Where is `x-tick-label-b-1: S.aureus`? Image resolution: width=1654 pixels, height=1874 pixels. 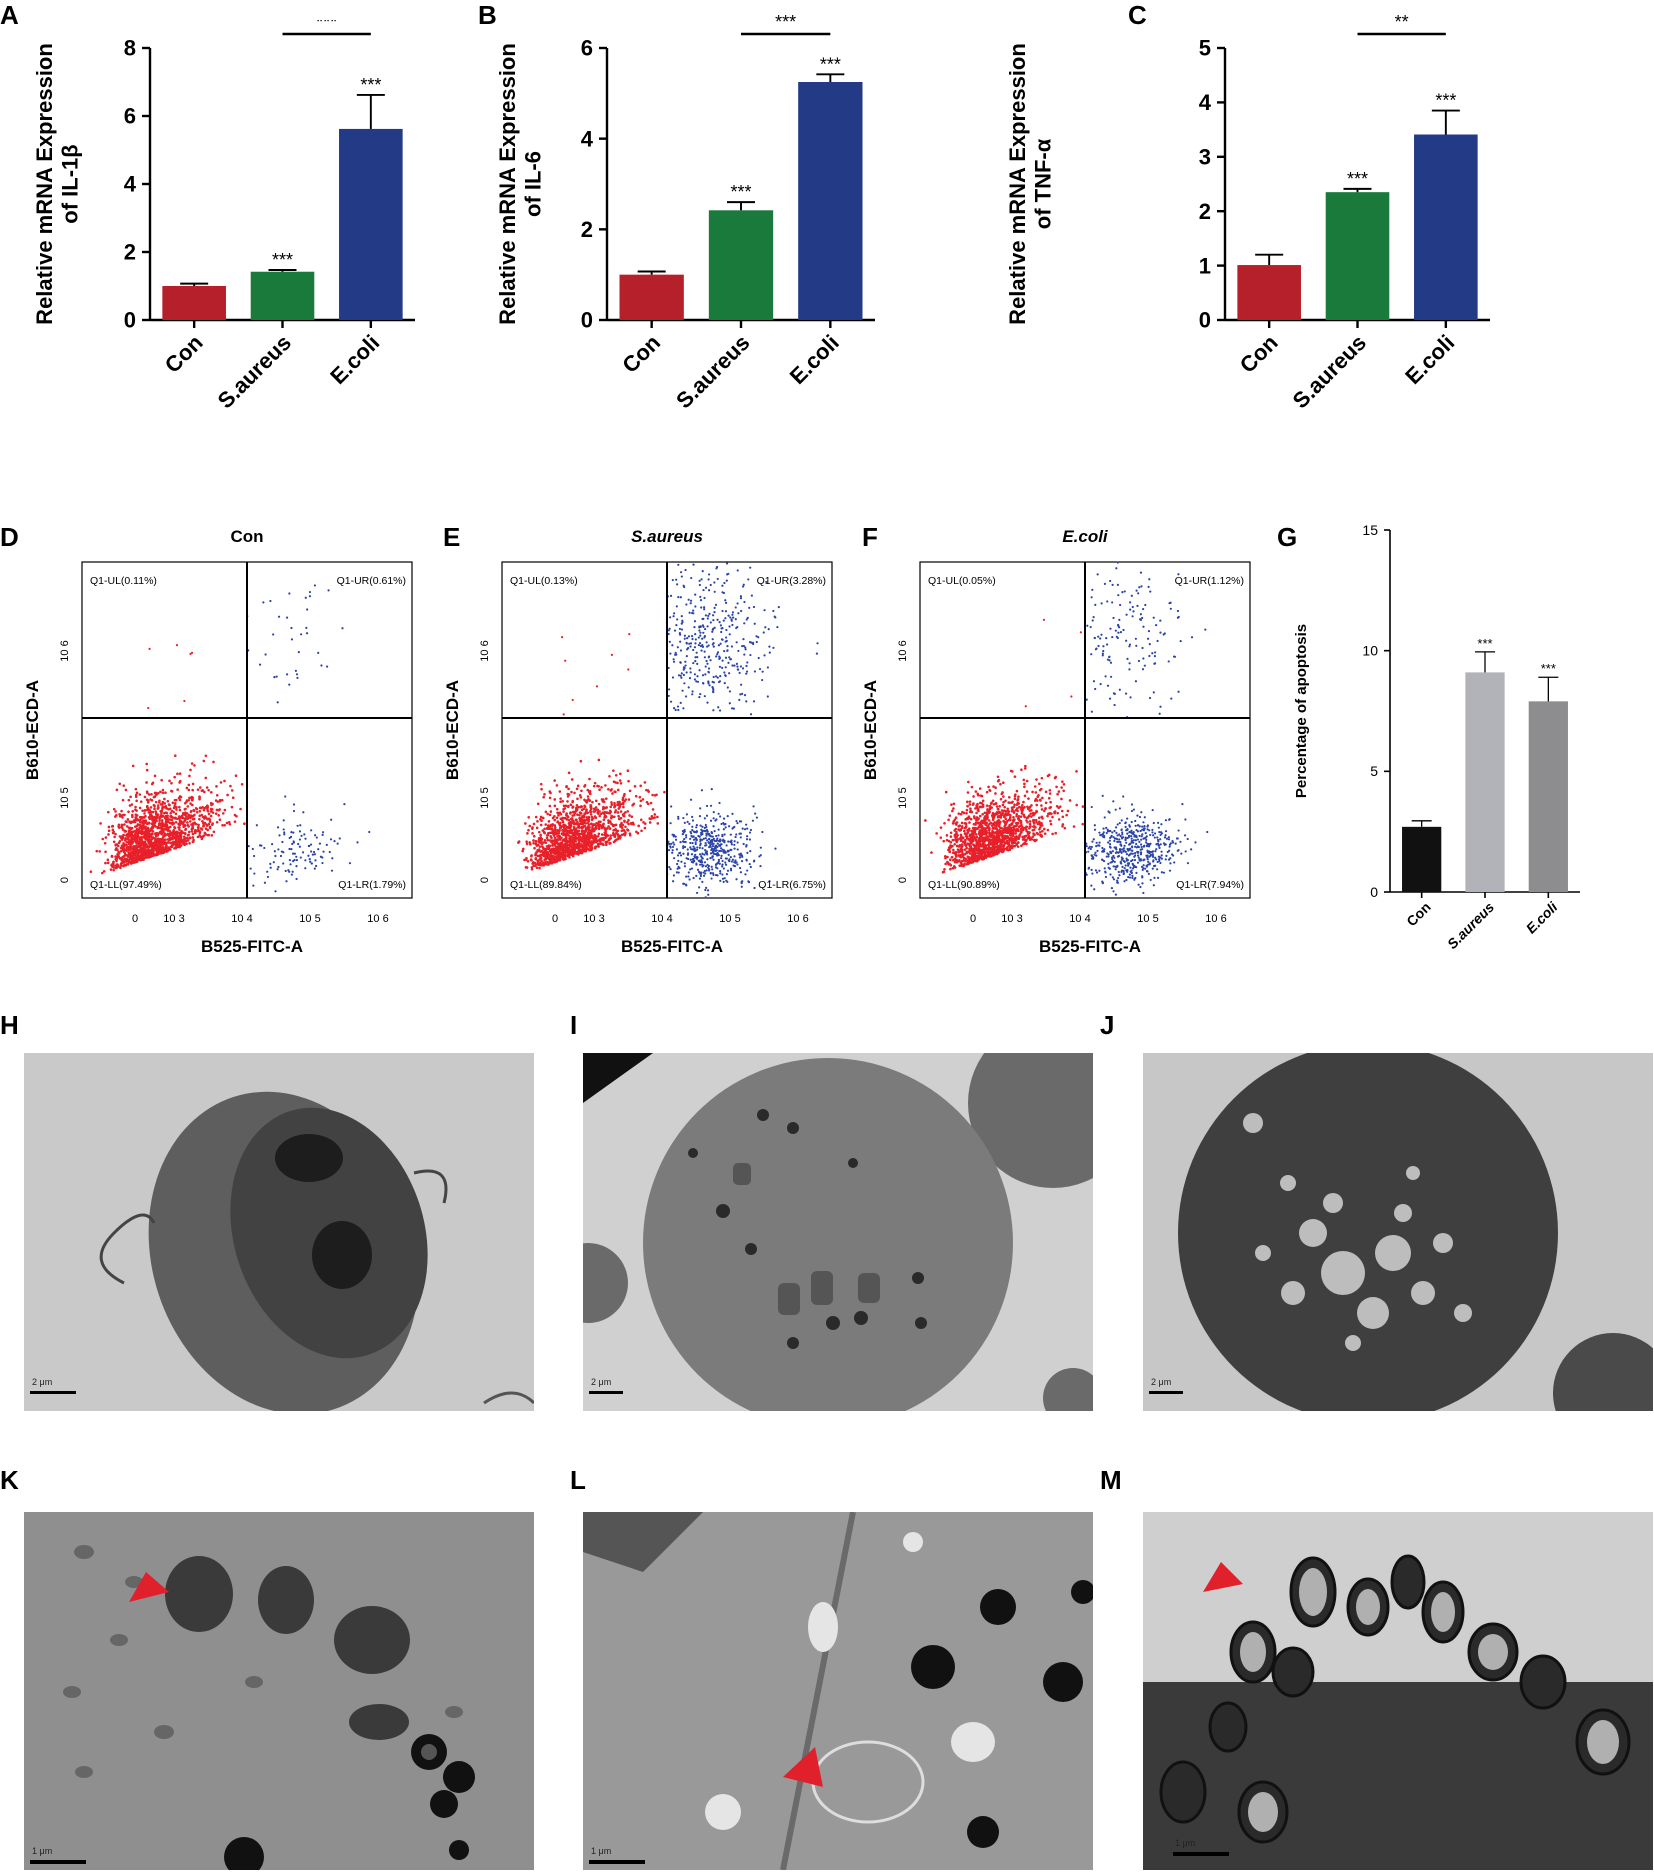
x-tick-label-b-1: S.aureus is located at coordinates (712, 371).